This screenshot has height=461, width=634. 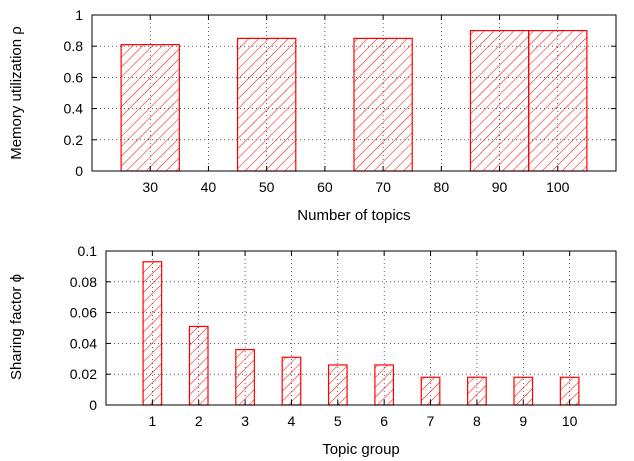 What do you see at coordinates (353, 215) in the screenshot?
I see `chart1-xlabel: Number of topics` at bounding box center [353, 215].